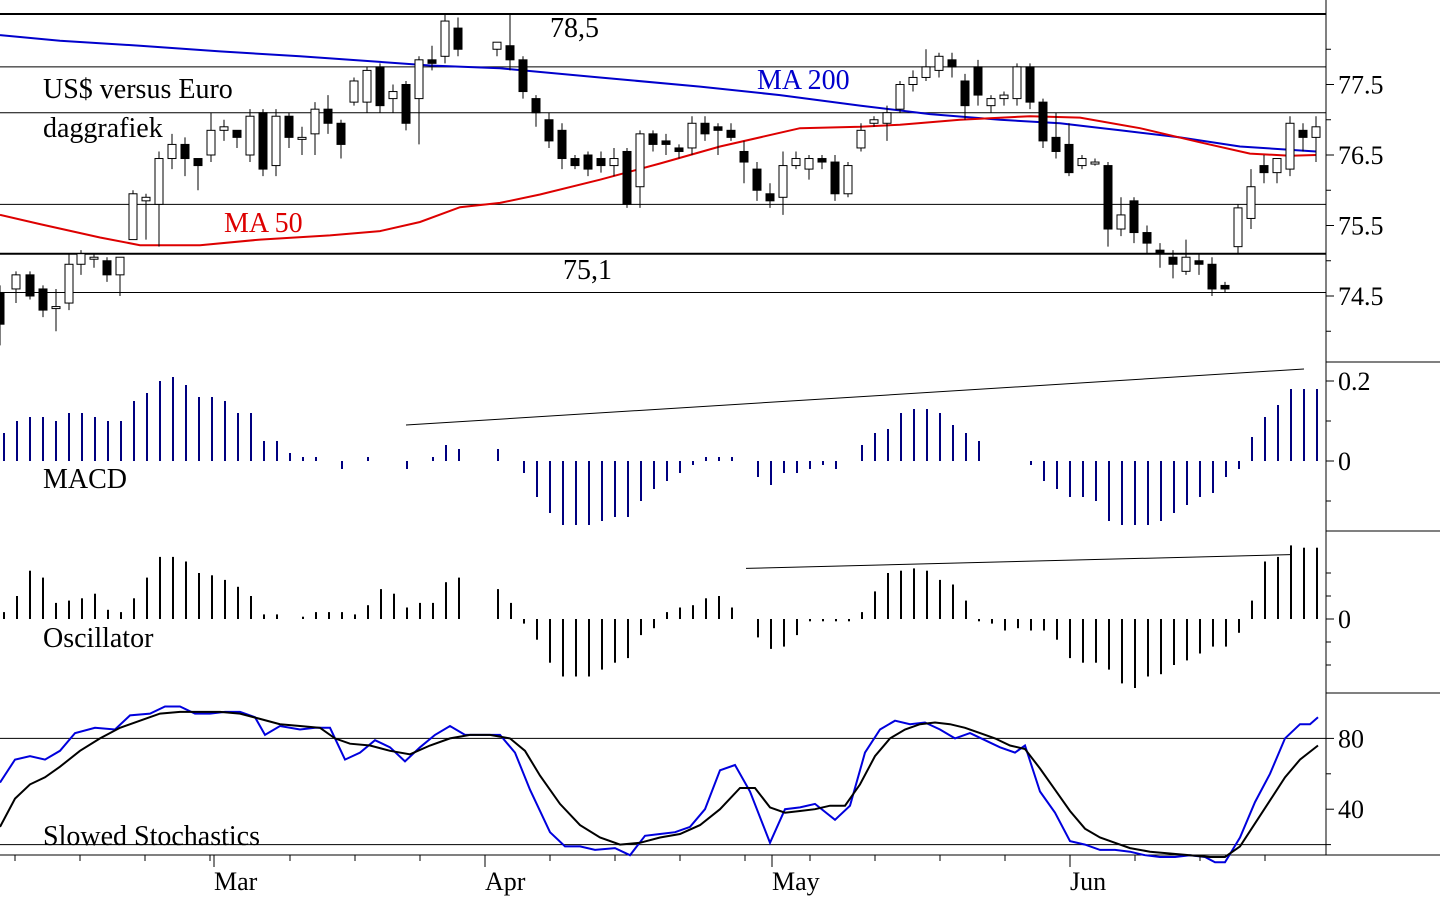 This screenshot has height=900, width=1440. I want to click on macd-trendline, so click(855, 397).